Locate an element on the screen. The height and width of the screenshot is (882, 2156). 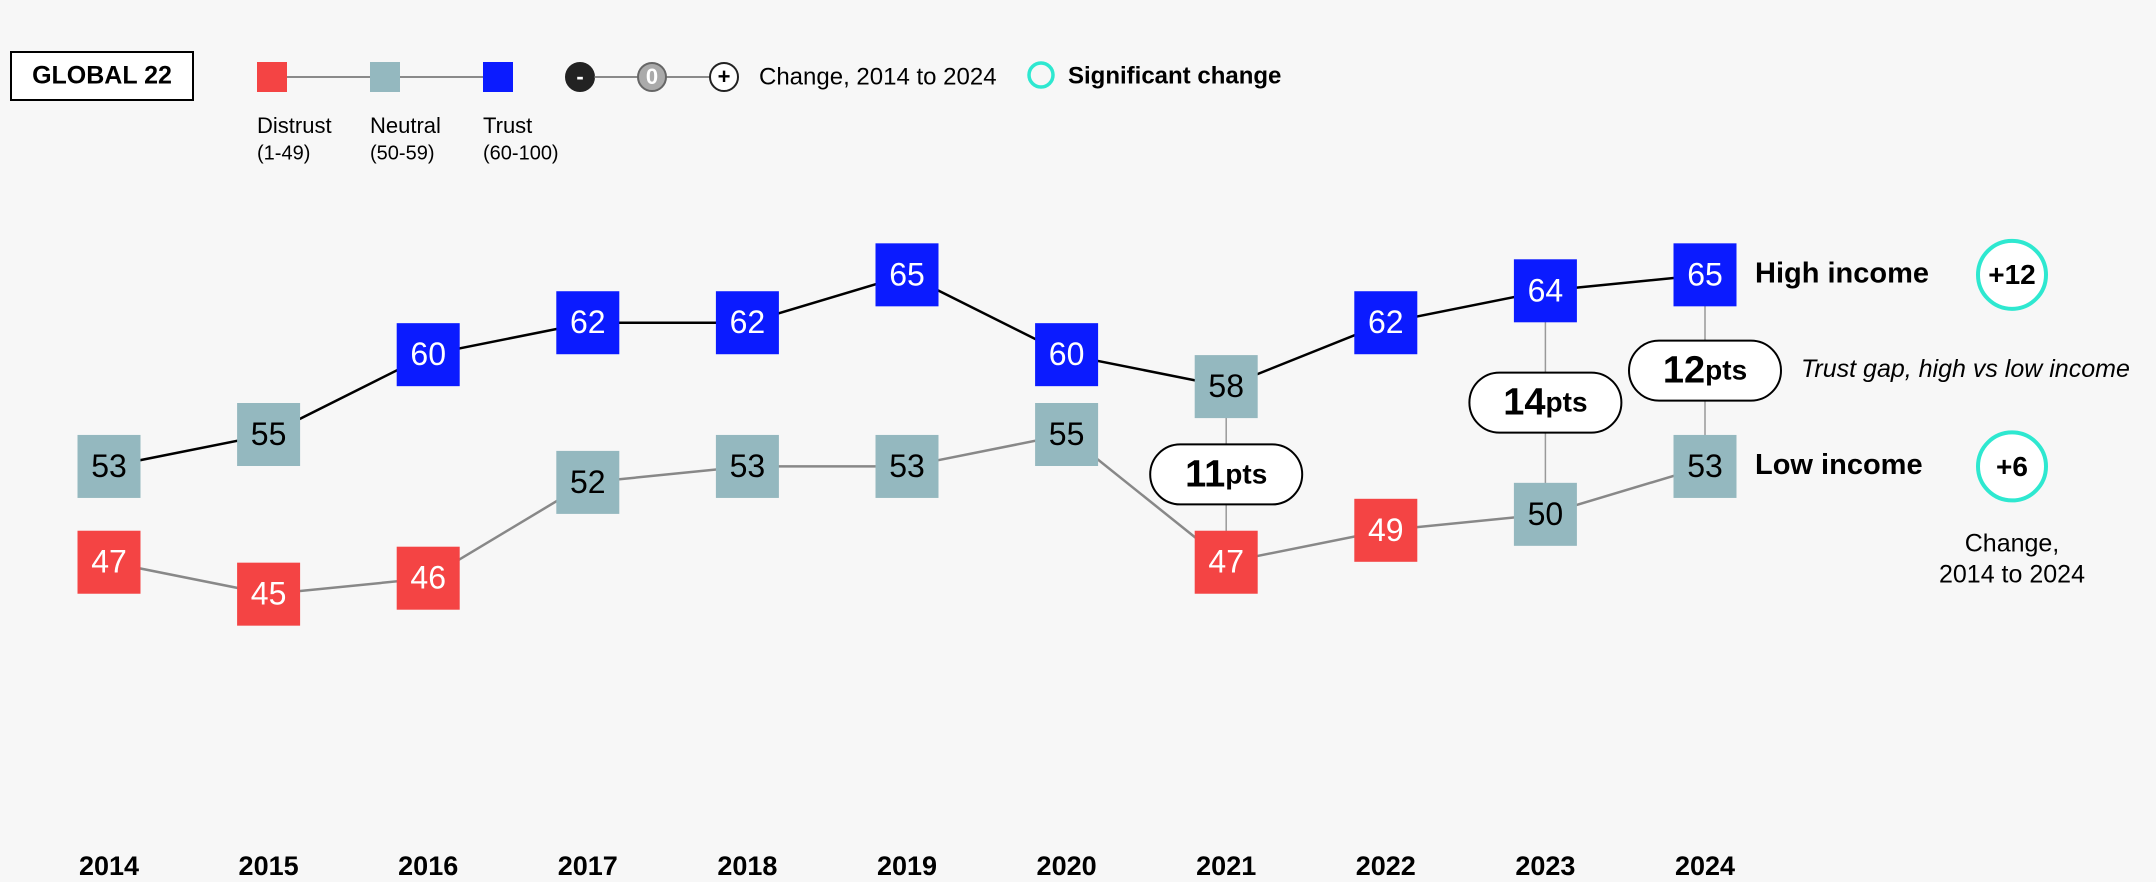
significant-symbol is located at coordinates (1041, 75).